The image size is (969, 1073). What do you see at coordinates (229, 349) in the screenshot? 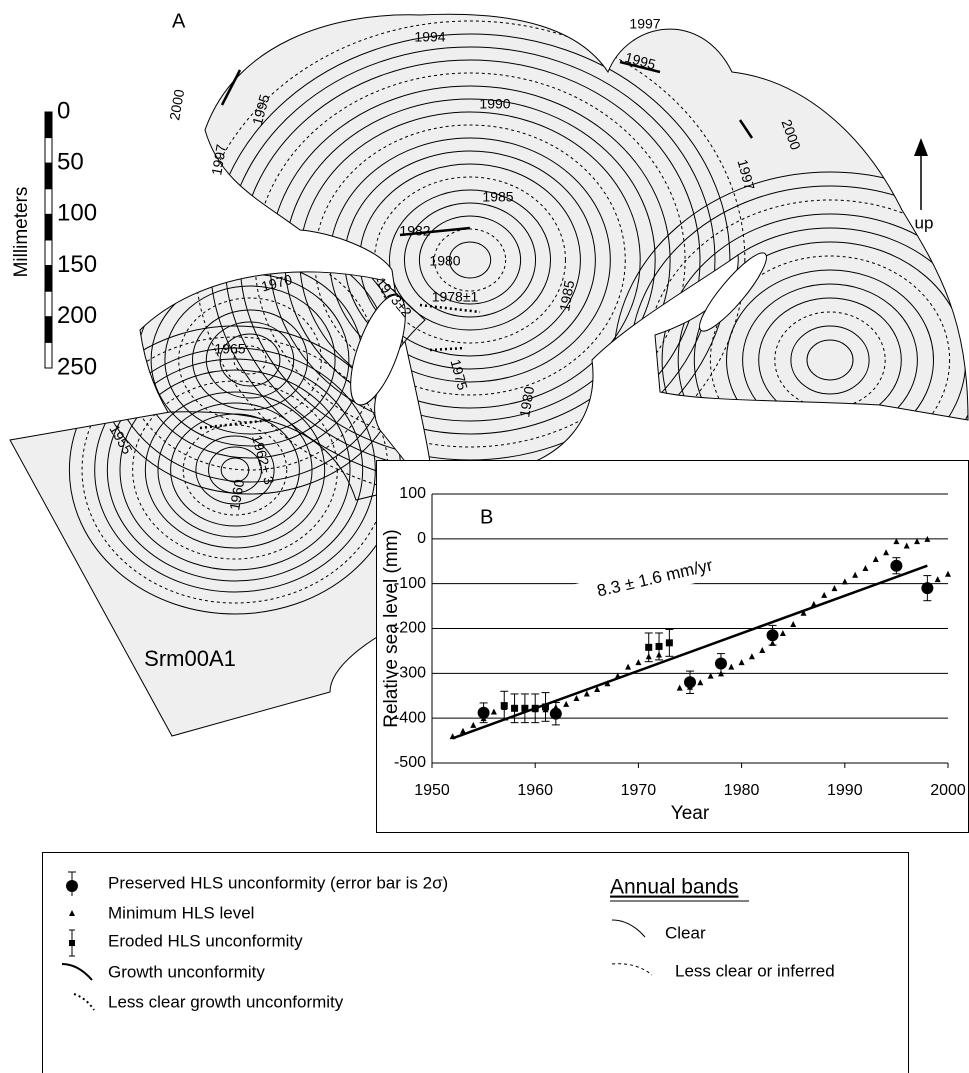
I see `year-label: 1965` at bounding box center [229, 349].